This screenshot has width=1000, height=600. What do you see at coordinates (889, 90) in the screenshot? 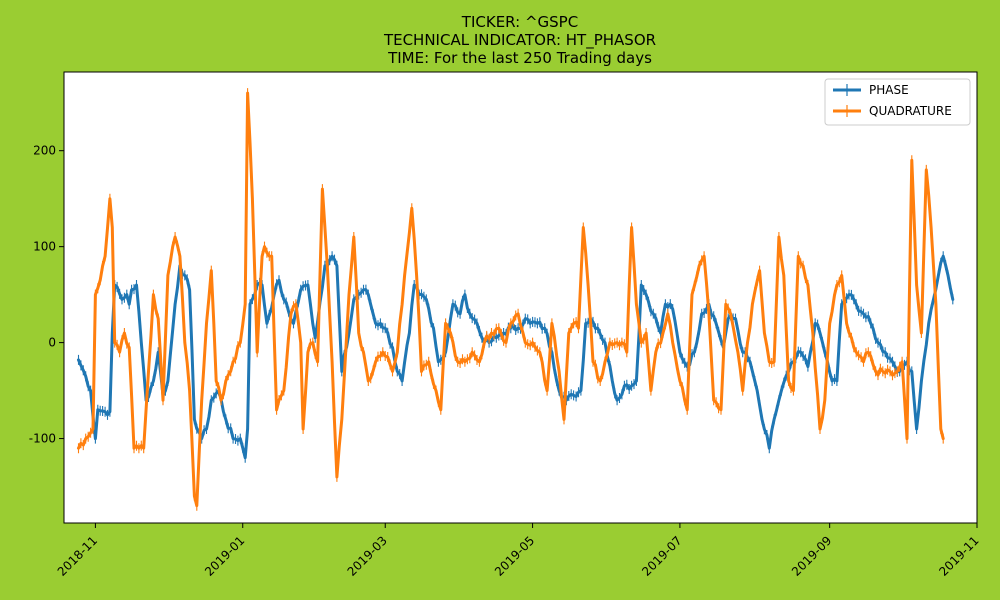
I see `legend-label-phase: PHASE` at bounding box center [889, 90].